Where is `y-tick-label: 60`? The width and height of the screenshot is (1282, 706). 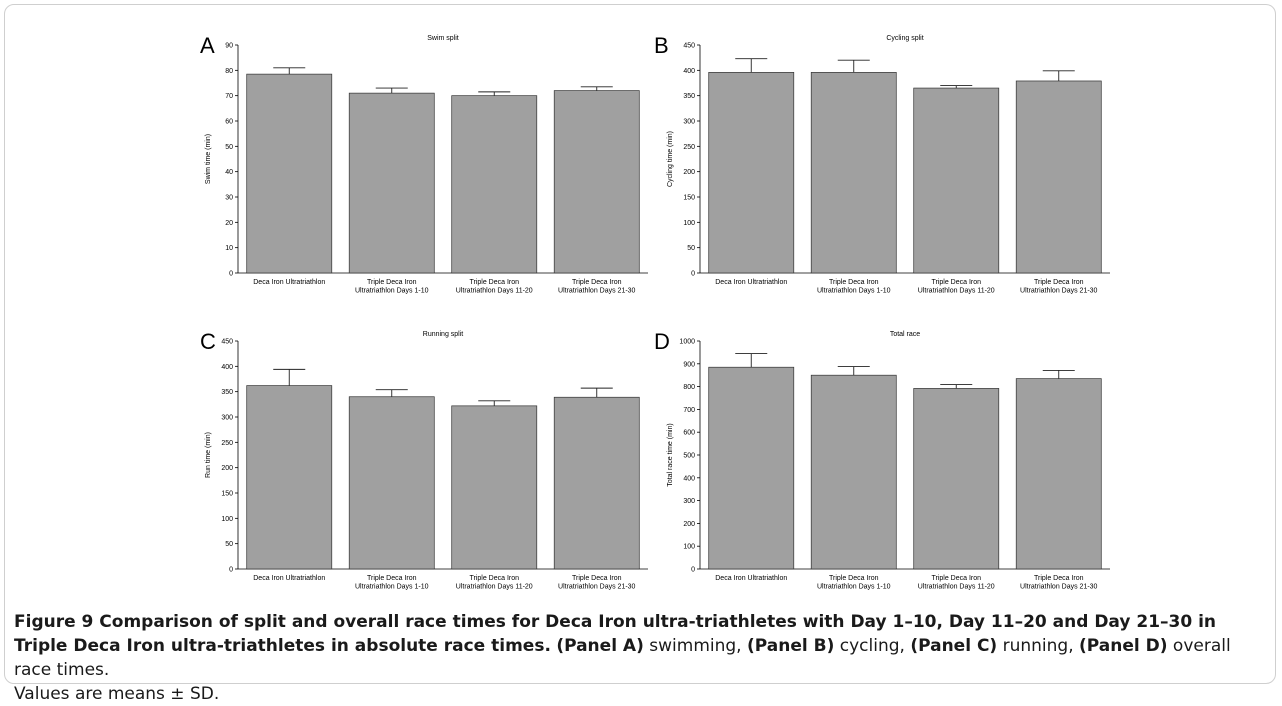
y-tick-label: 60 is located at coordinates (229, 122).